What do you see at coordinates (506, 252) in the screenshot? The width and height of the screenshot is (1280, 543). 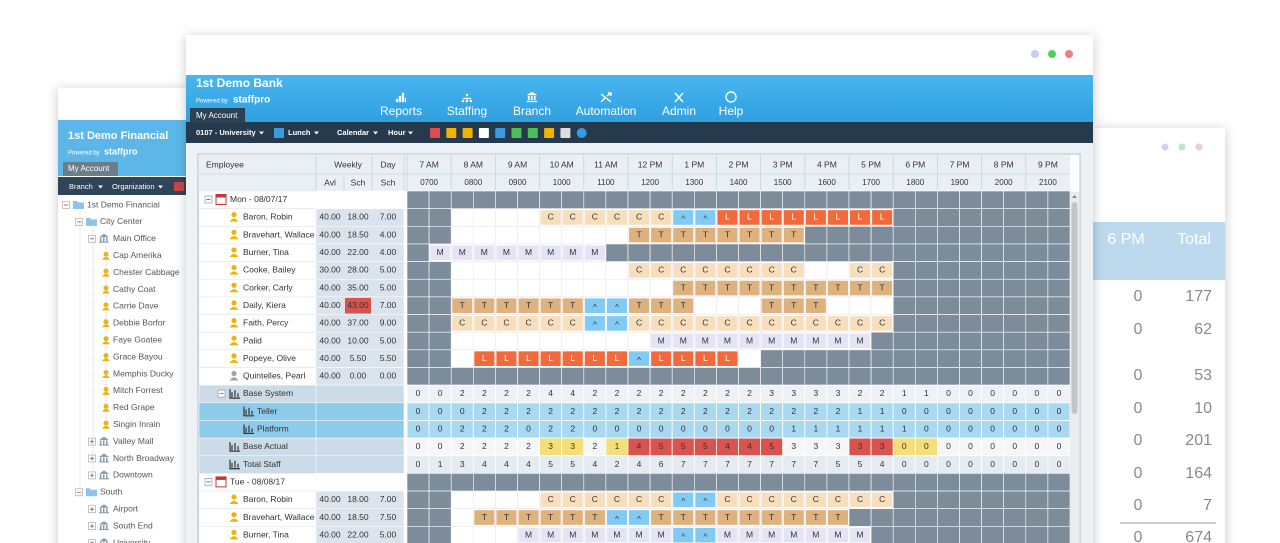 I see `shift-code: M` at bounding box center [506, 252].